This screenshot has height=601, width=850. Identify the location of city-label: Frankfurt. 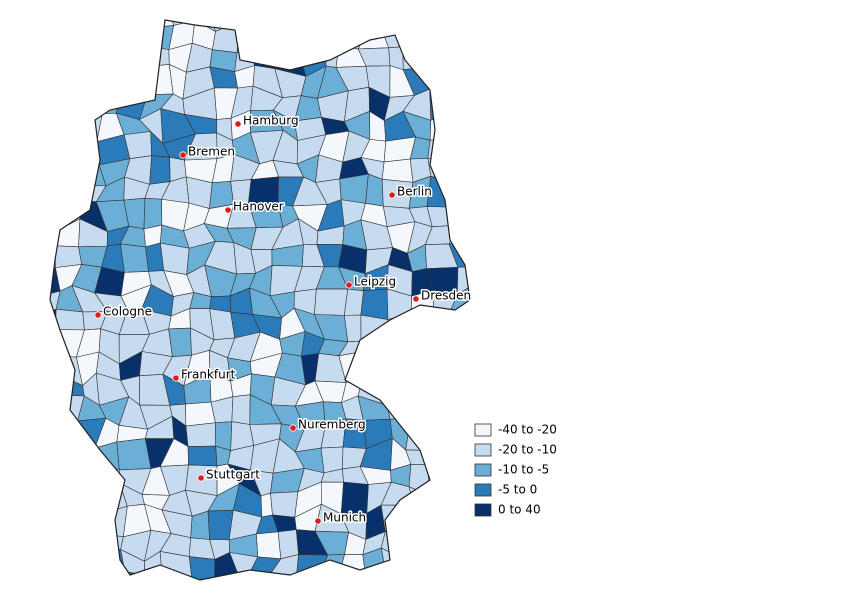
(208, 375).